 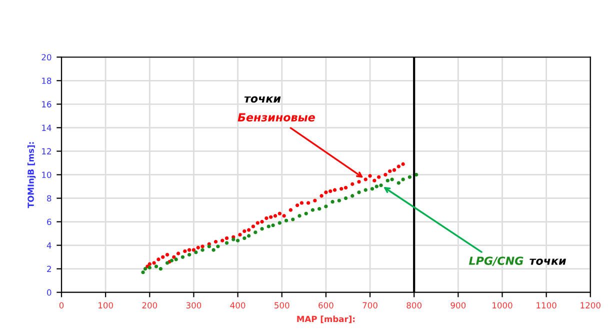 What do you see at coordinates (49, 222) in the screenshot?
I see `y-tick-label: 6` at bounding box center [49, 222].